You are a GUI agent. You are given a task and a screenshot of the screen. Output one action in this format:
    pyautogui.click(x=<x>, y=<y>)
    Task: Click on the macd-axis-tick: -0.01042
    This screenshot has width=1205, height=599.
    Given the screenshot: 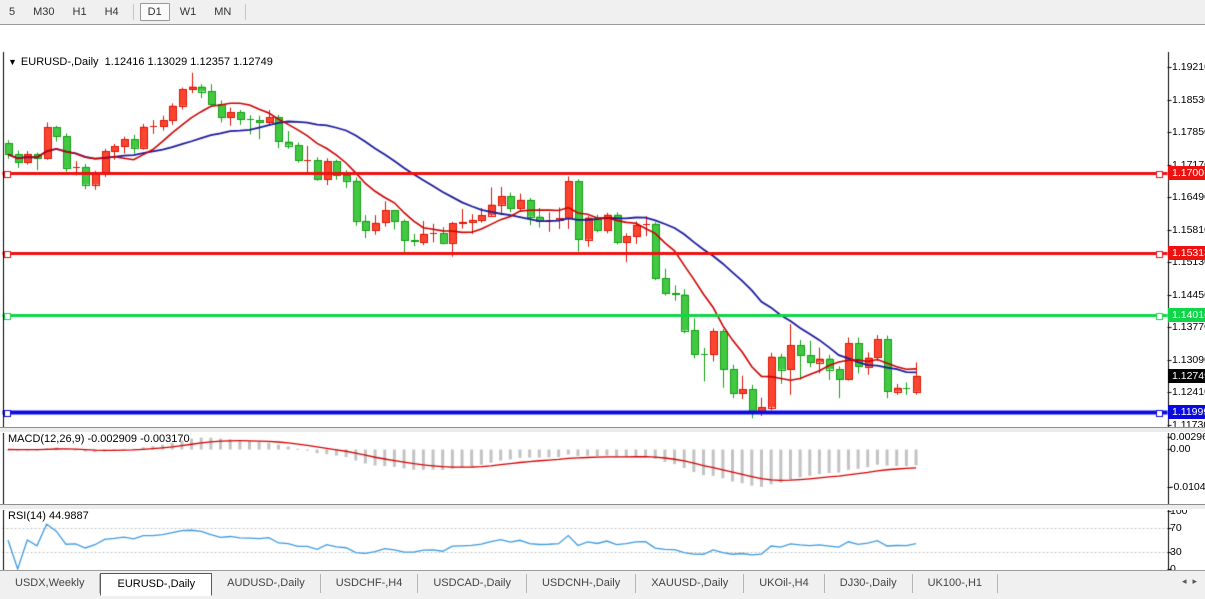 What is the action you would take?
    pyautogui.click(x=1187, y=487)
    